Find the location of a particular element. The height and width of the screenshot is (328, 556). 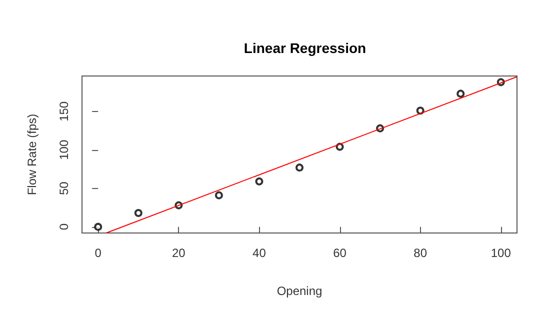

x-tick-label: 40 is located at coordinates (259, 253).